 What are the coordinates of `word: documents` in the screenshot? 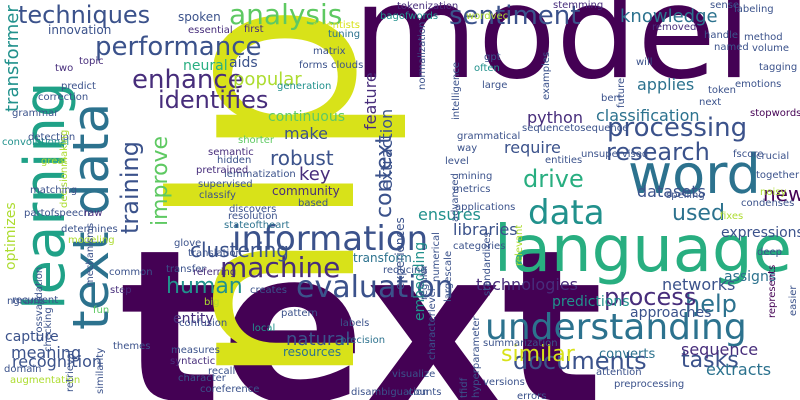 It's located at (580, 361).